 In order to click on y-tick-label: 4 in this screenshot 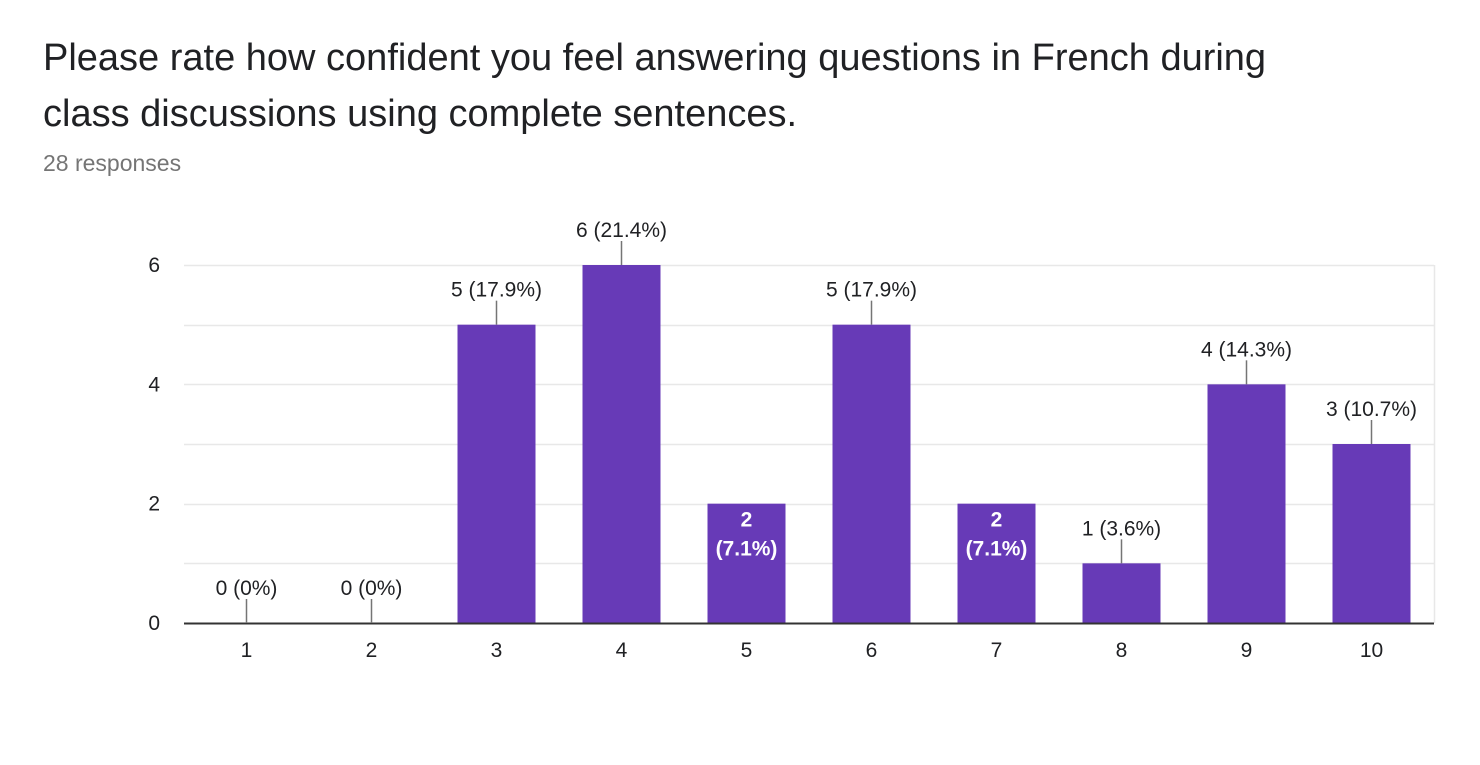, I will do `click(154, 384)`.